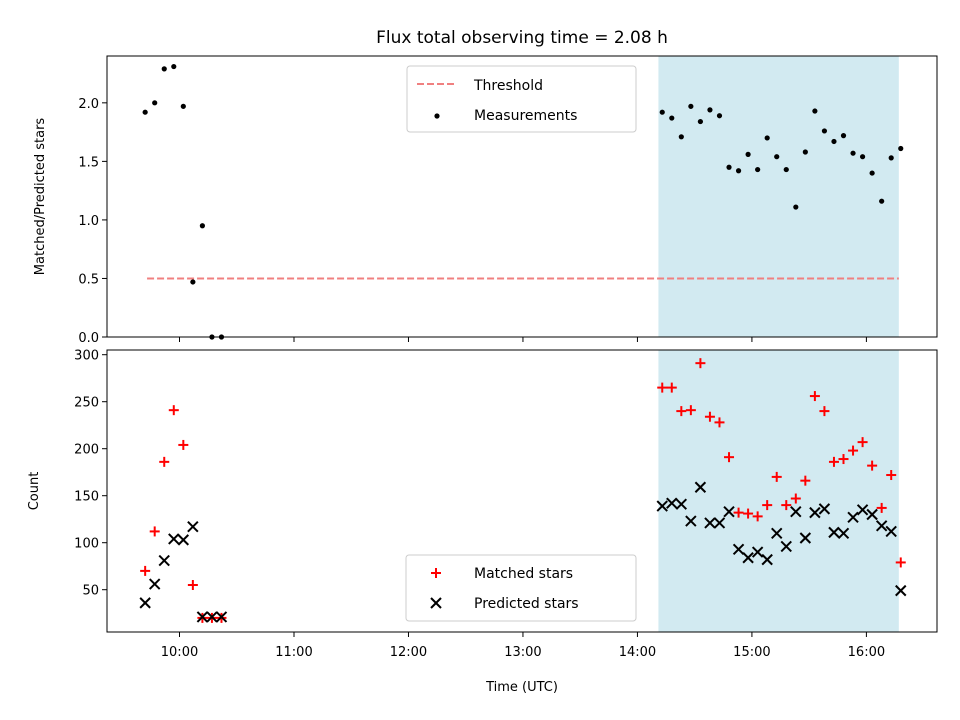 The image size is (960, 720). What do you see at coordinates (523, 574) in the screenshot?
I see `legend-matched-label: Matched stars` at bounding box center [523, 574].